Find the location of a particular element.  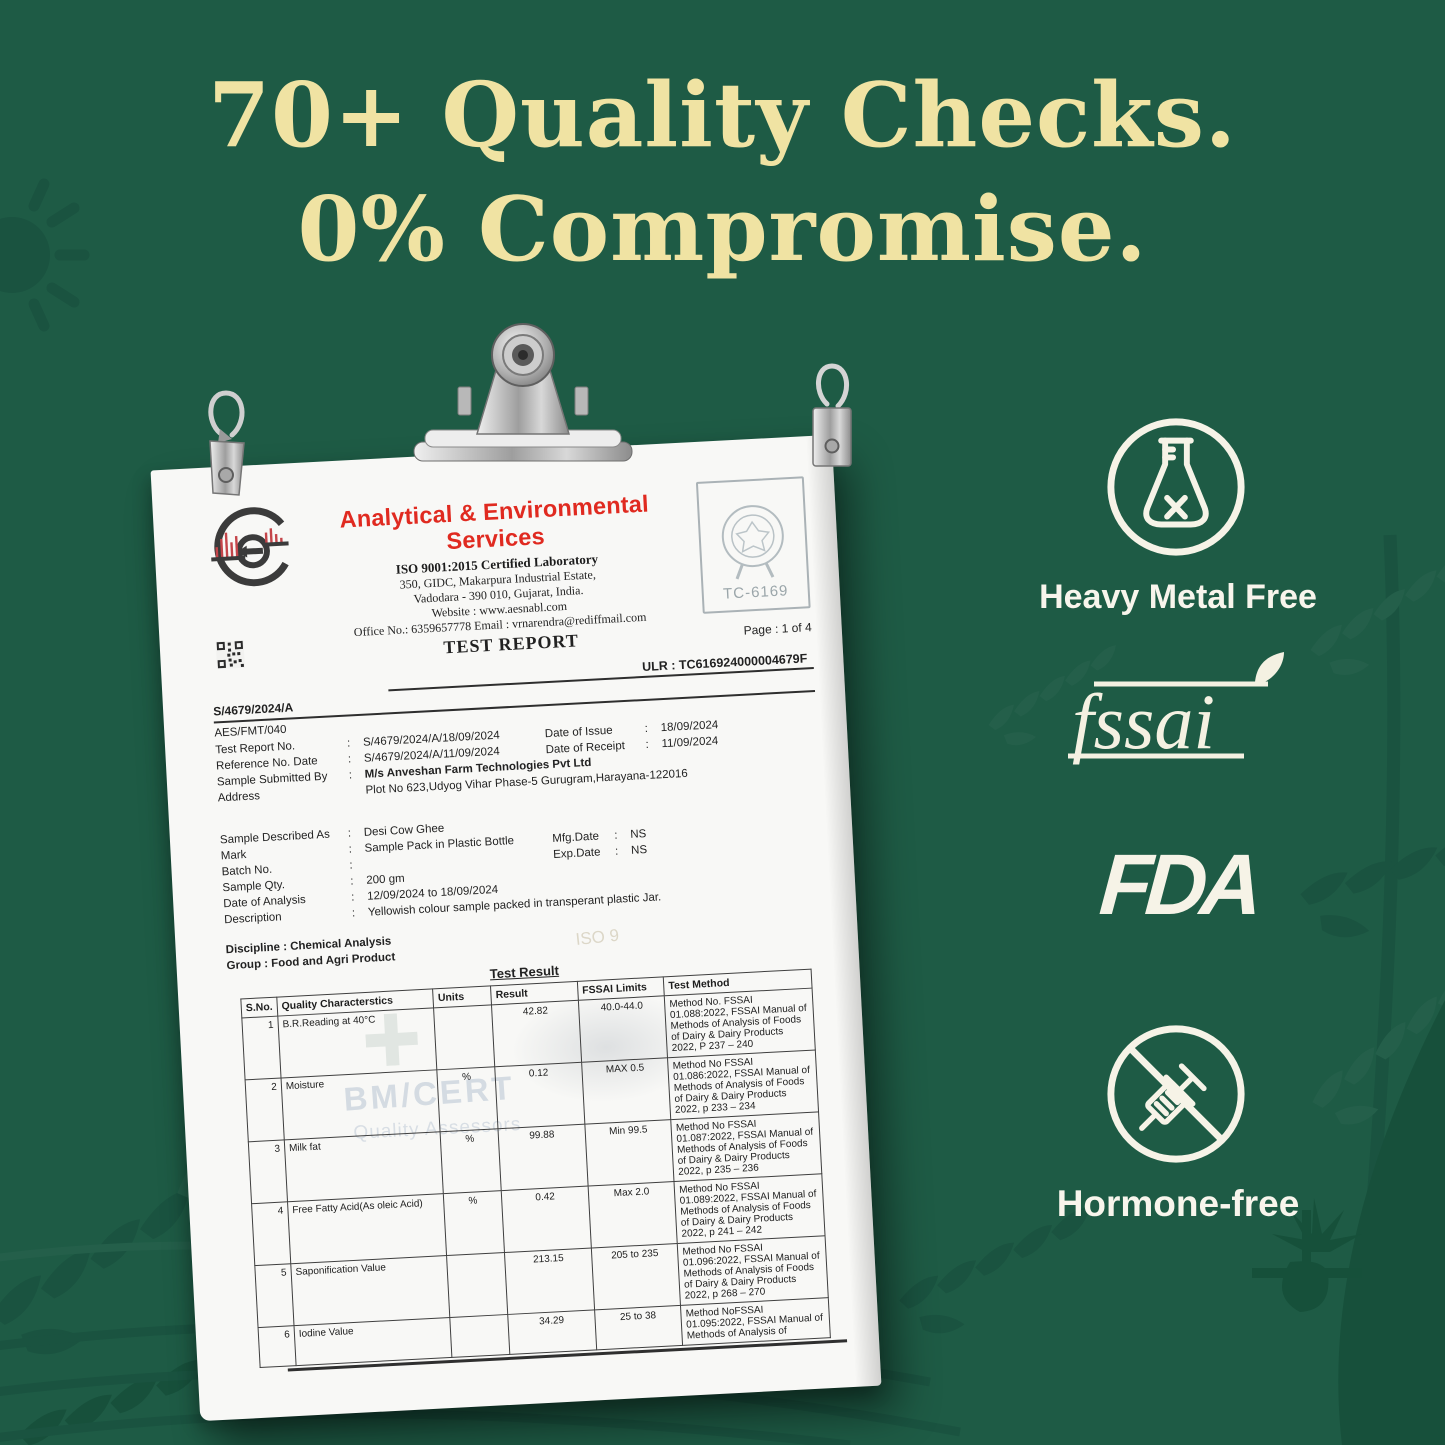

nabl-stamp: TC-6169 is located at coordinates (753, 545).